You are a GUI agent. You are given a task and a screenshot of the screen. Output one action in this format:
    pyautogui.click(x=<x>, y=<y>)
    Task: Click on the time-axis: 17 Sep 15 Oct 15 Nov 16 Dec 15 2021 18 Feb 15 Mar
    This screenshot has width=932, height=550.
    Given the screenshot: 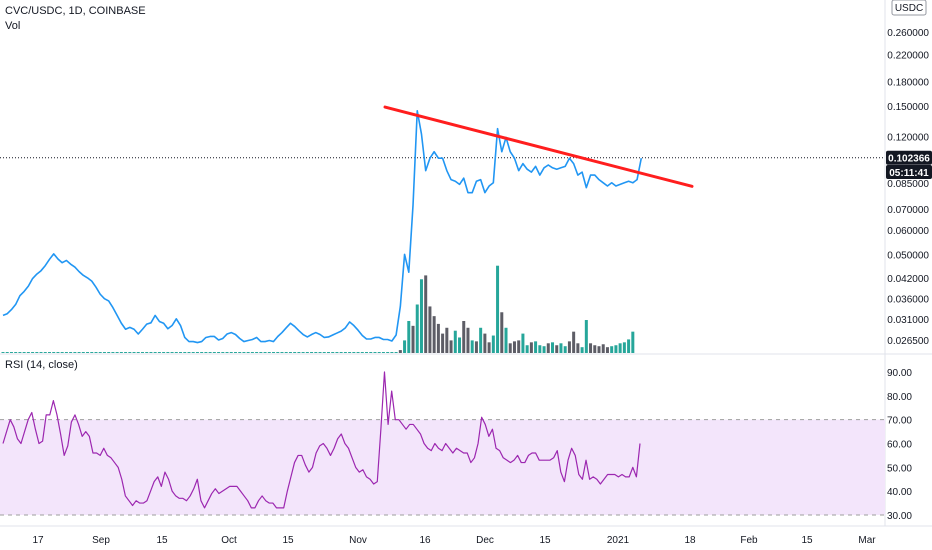 What is the action you would take?
    pyautogui.click(x=454, y=540)
    